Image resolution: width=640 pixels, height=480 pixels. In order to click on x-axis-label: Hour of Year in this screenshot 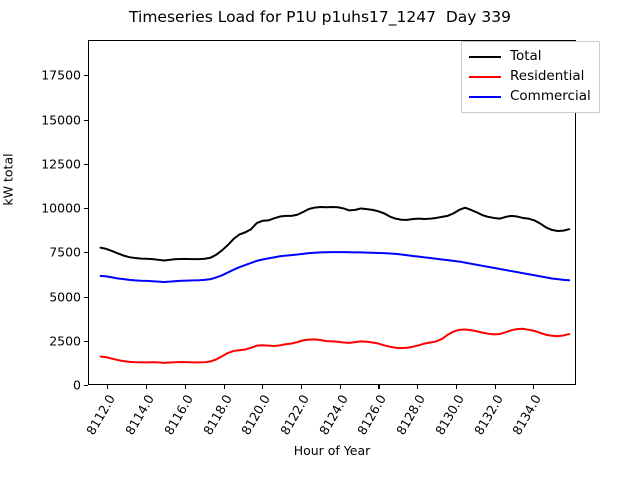, I will do `click(332, 450)`.